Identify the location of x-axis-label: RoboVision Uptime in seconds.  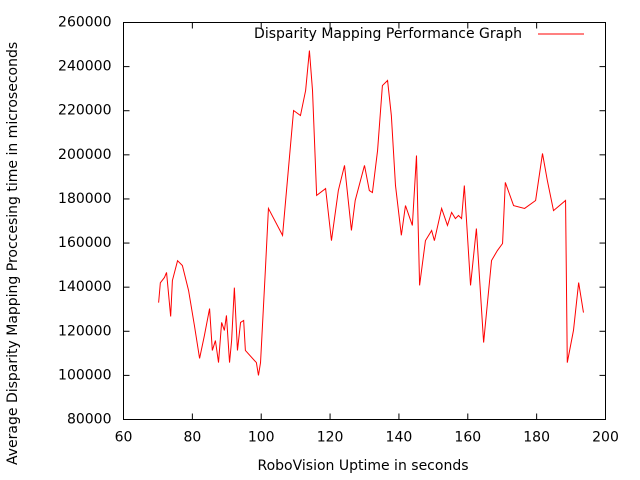
(363, 466).